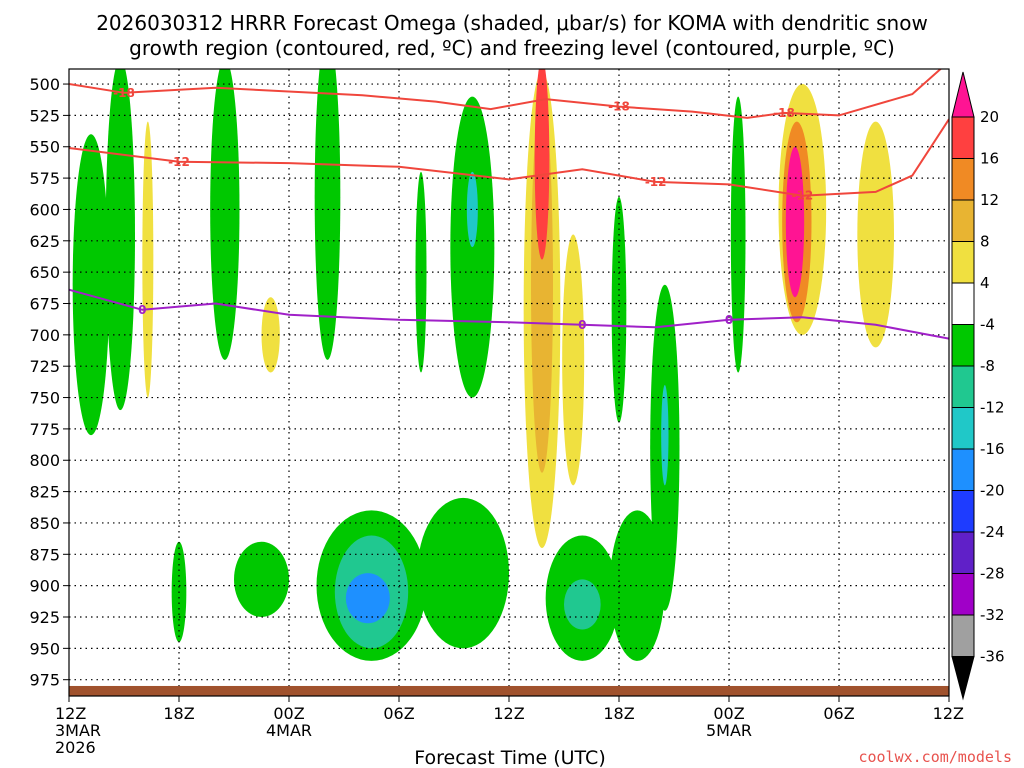 Image resolution: width=1024 pixels, height=768 pixels. I want to click on y-tick-label-875: 875, so click(44, 554).